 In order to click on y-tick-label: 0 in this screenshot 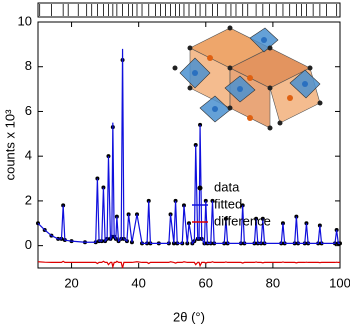, I will do `click(28, 244)`.